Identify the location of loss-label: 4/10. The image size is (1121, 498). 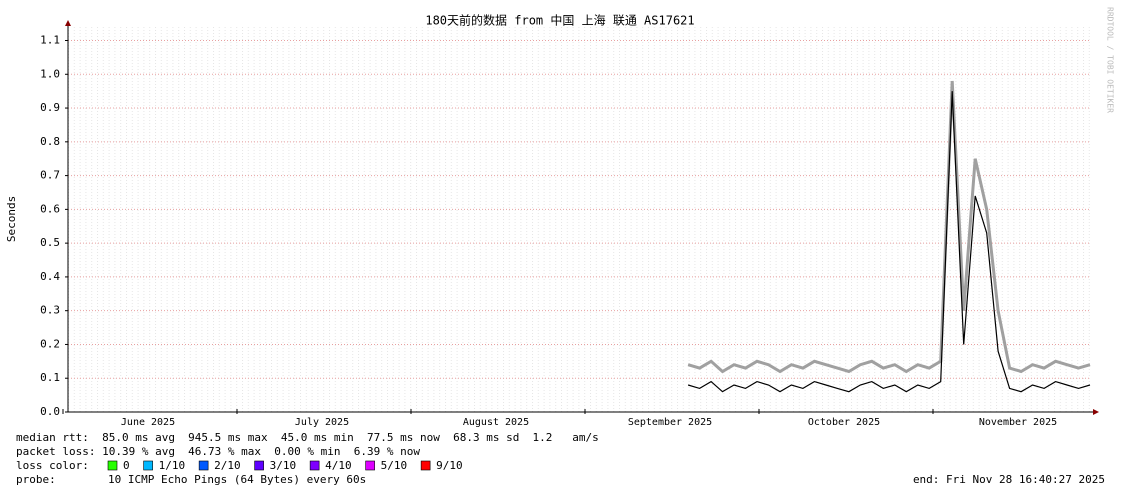
(338, 465).